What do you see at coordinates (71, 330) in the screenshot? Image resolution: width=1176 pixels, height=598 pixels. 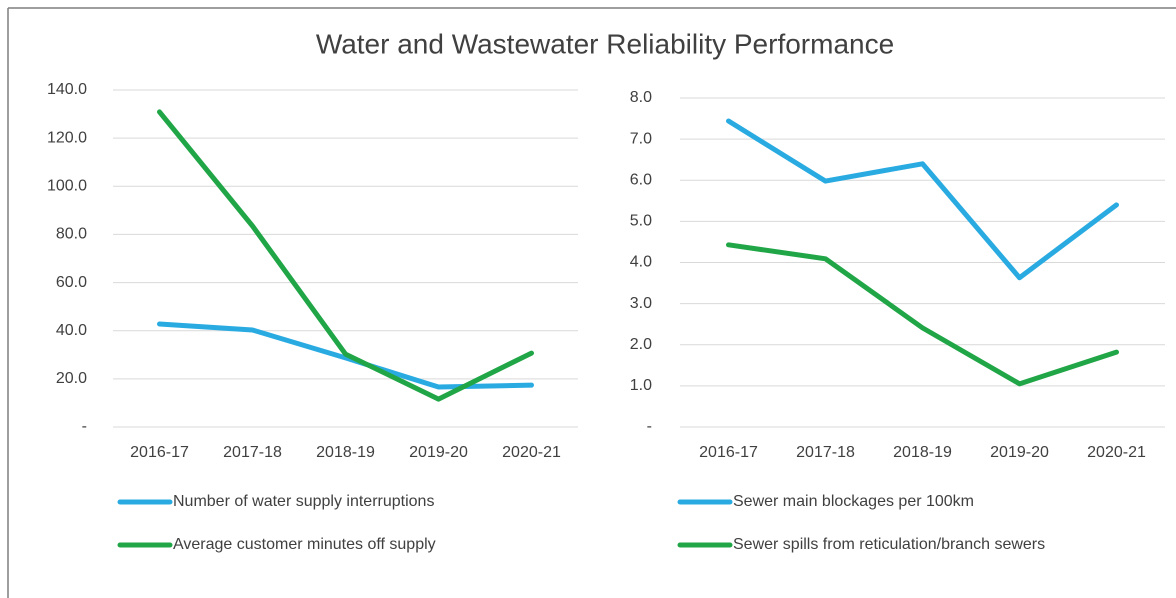 I see `y-tick-label: 40.0` at bounding box center [71, 330].